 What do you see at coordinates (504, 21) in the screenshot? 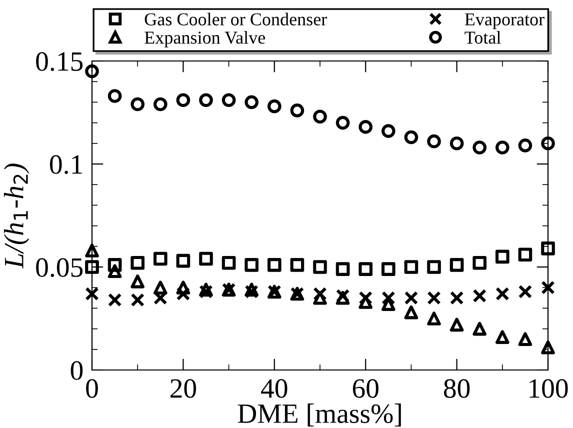
I see `legend-label: Evaporator` at bounding box center [504, 21].